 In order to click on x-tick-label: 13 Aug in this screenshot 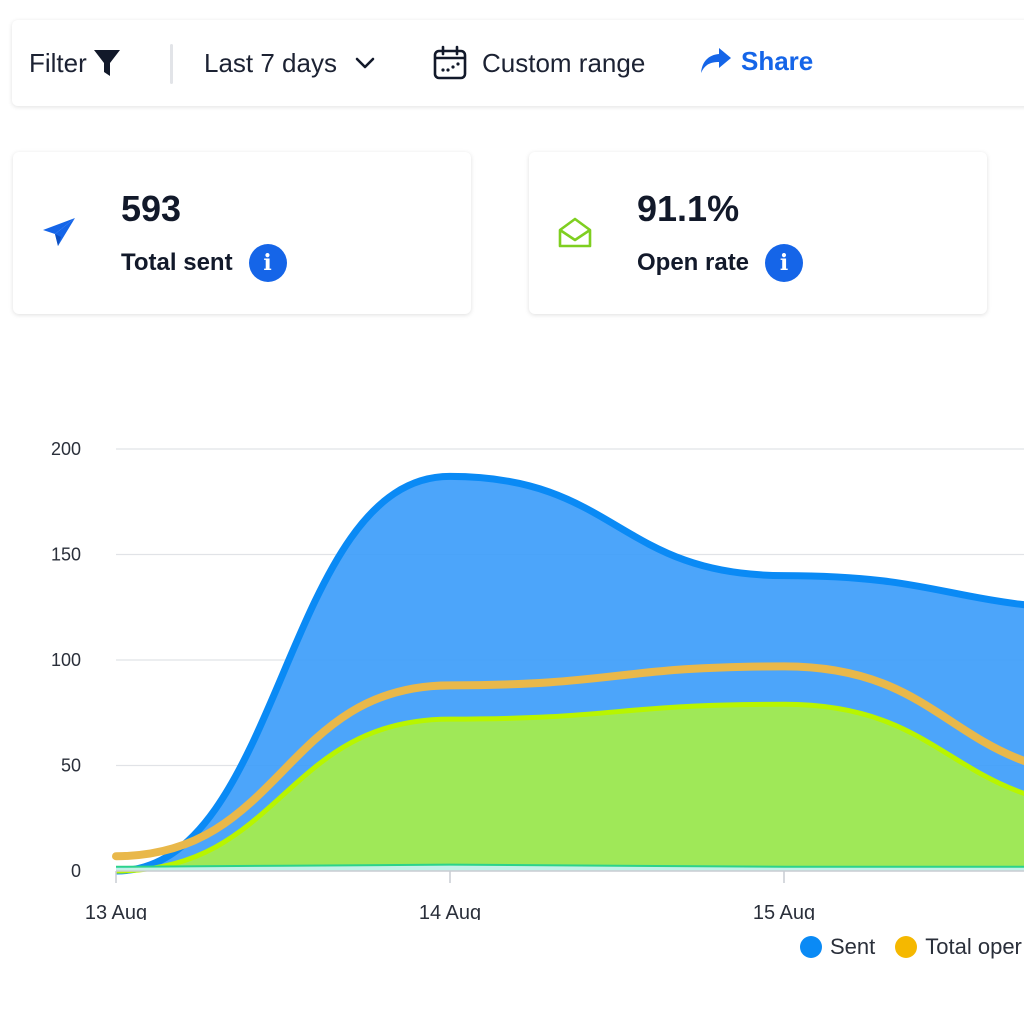, I will do `click(116, 911)`.